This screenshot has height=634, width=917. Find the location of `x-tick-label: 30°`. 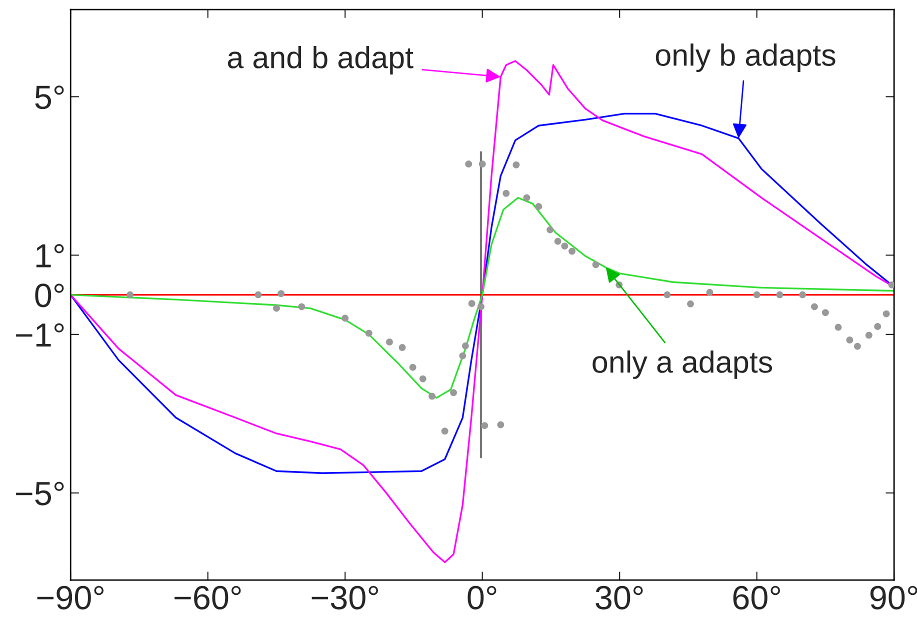

x-tick-label: 30° is located at coordinates (619, 598).